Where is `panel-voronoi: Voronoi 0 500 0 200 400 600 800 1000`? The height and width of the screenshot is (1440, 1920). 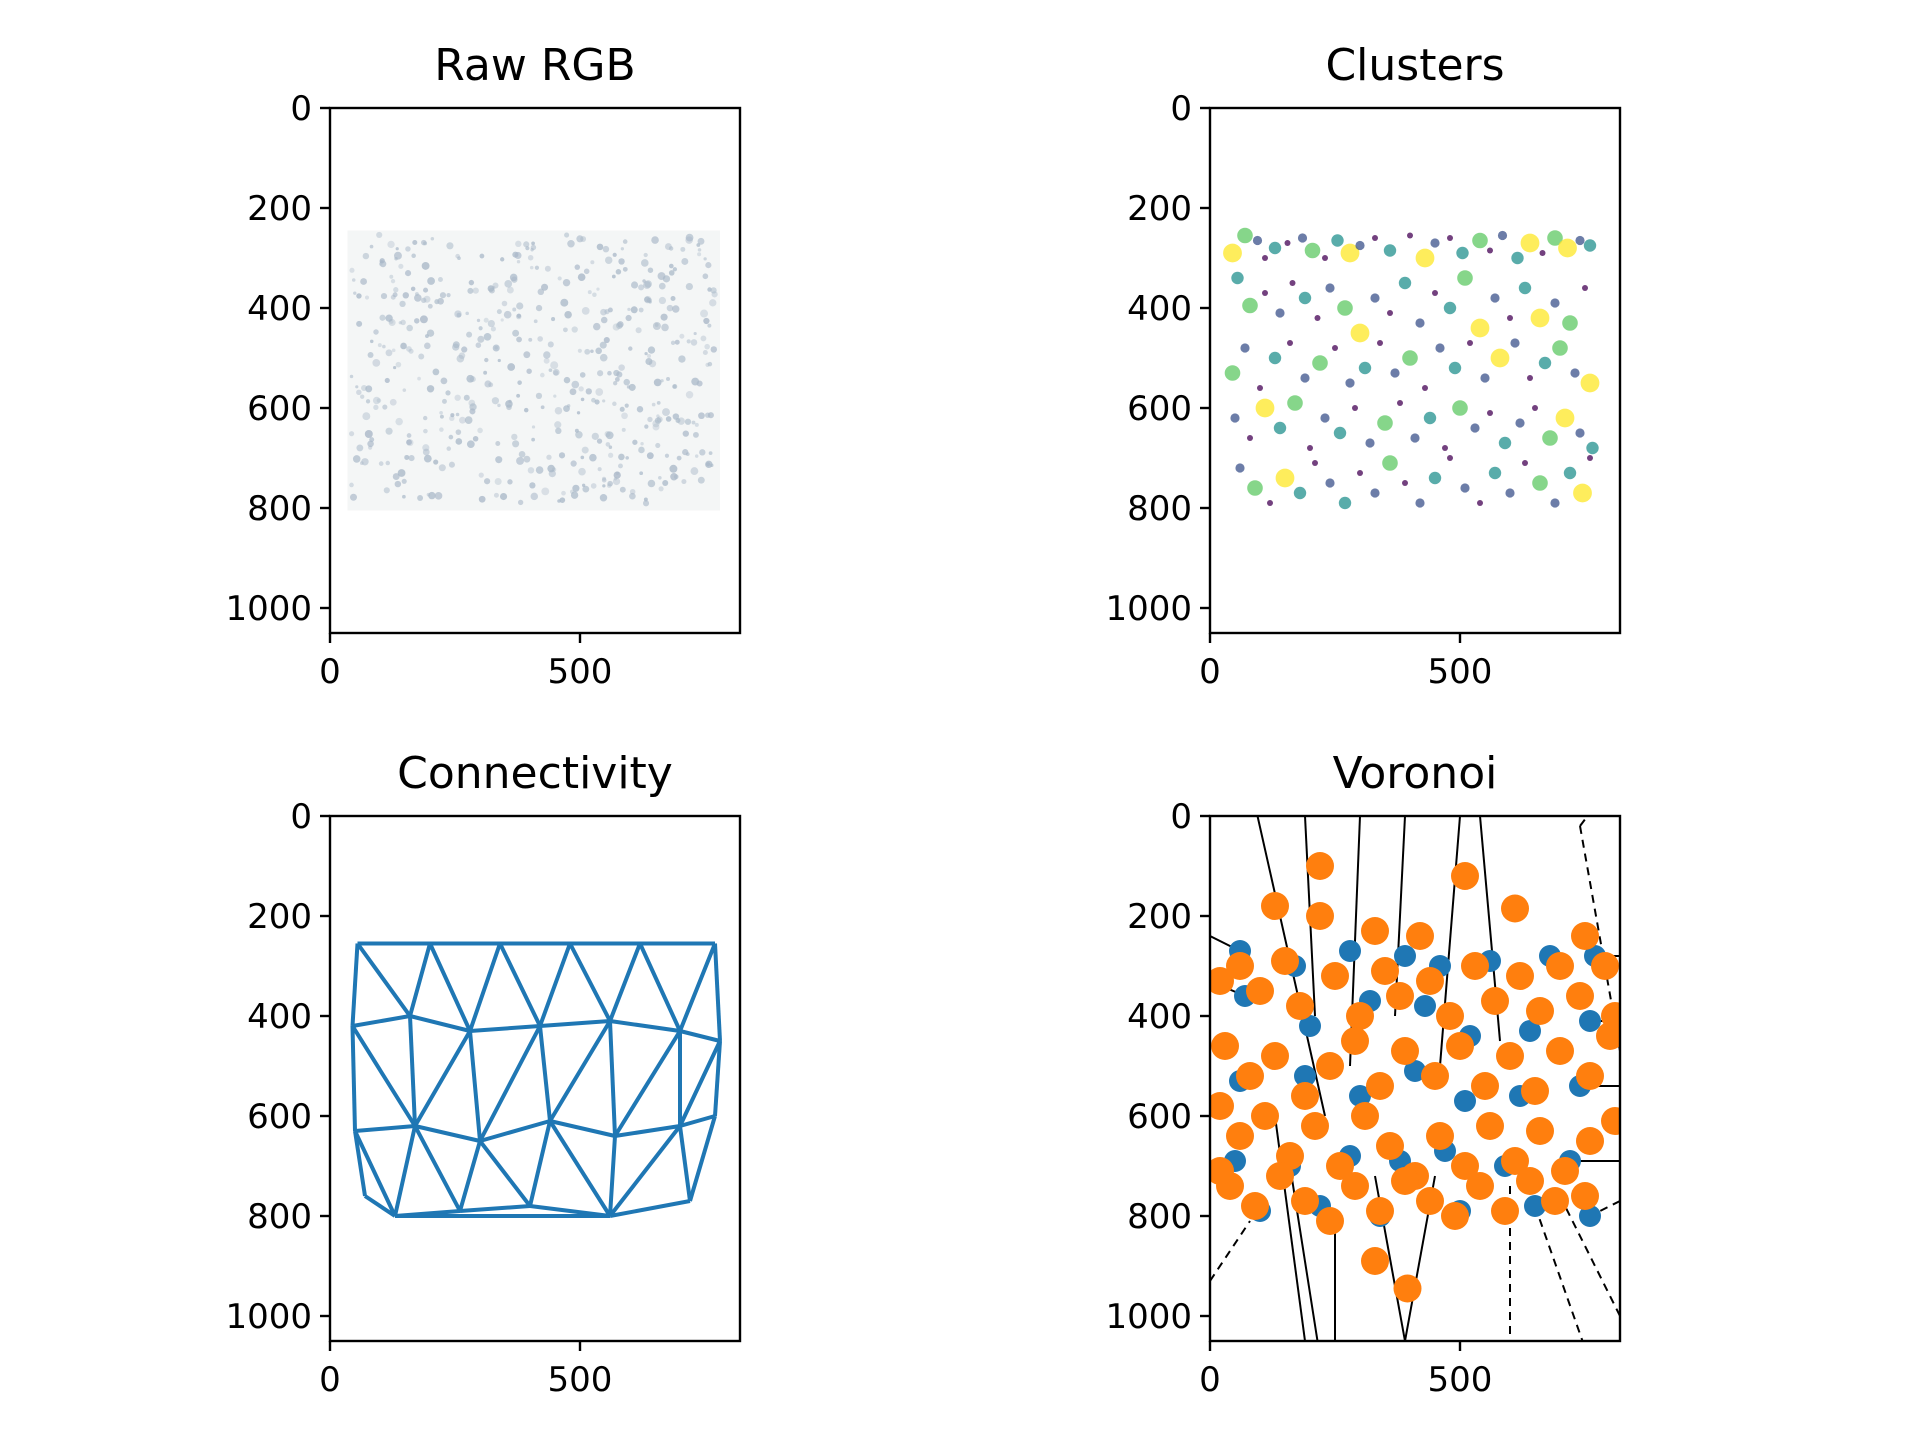
panel-voronoi: Voronoi 0 500 0 200 400 600 800 1000 is located at coordinates (1363, 1074).